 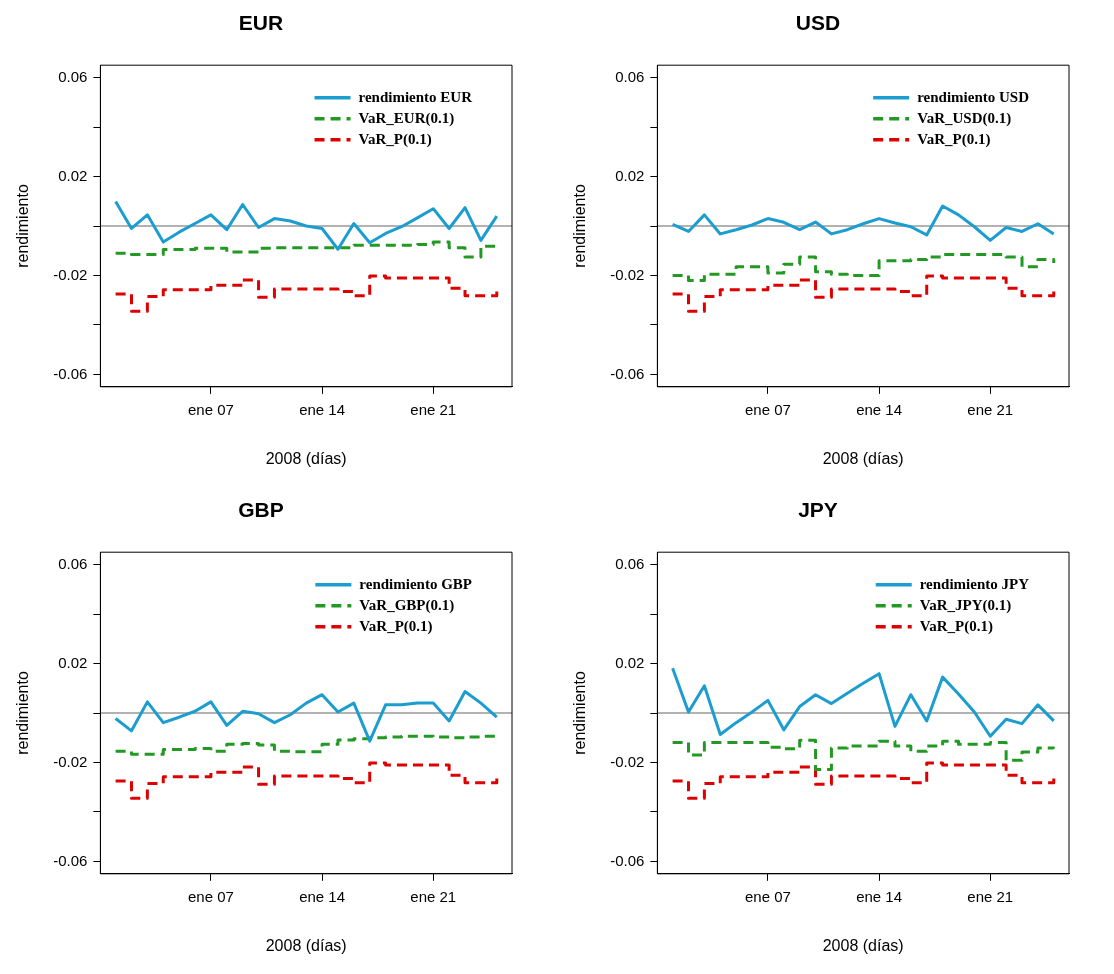 What do you see at coordinates (261, 23) in the screenshot?
I see `chart-title: EUR` at bounding box center [261, 23].